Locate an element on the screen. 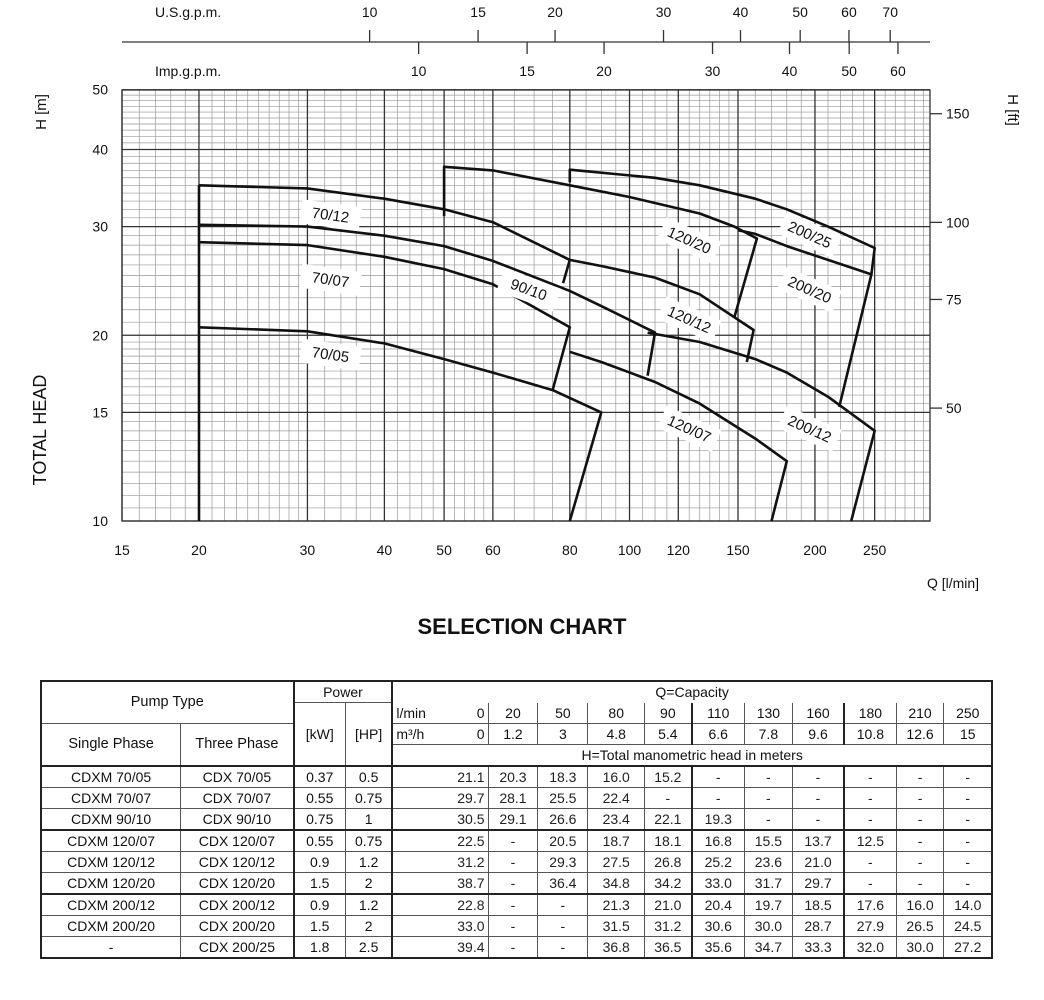 Image resolution: width=1044 pixels, height=1000 pixels. lmin-value: 20 is located at coordinates (513, 713).